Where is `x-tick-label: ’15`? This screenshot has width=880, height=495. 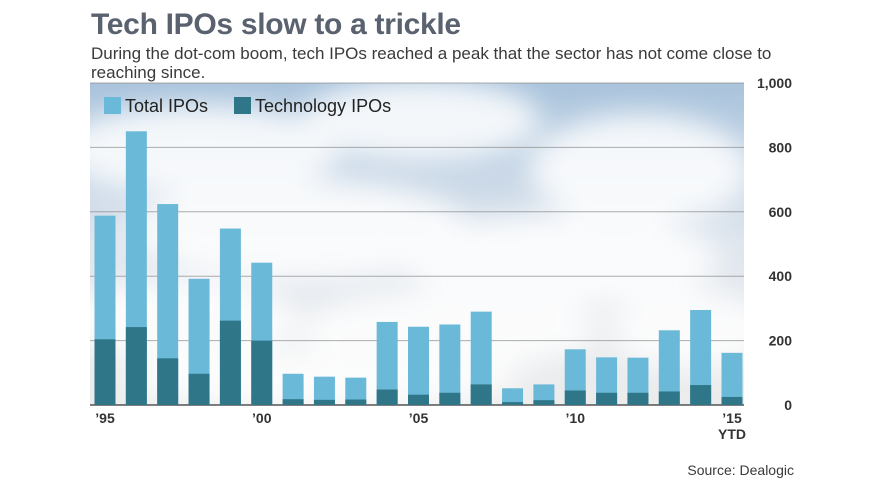 x-tick-label: ’15 is located at coordinates (732, 418).